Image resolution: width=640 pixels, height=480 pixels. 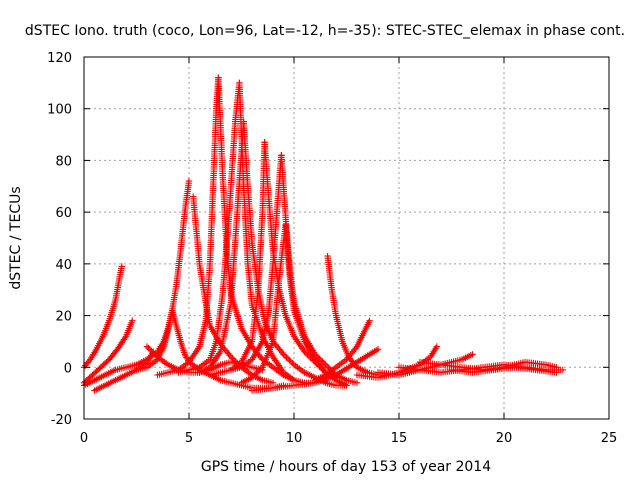 I want to click on x-axis-label: GPS time / hours of day 153 of year 2014, so click(x=346, y=467).